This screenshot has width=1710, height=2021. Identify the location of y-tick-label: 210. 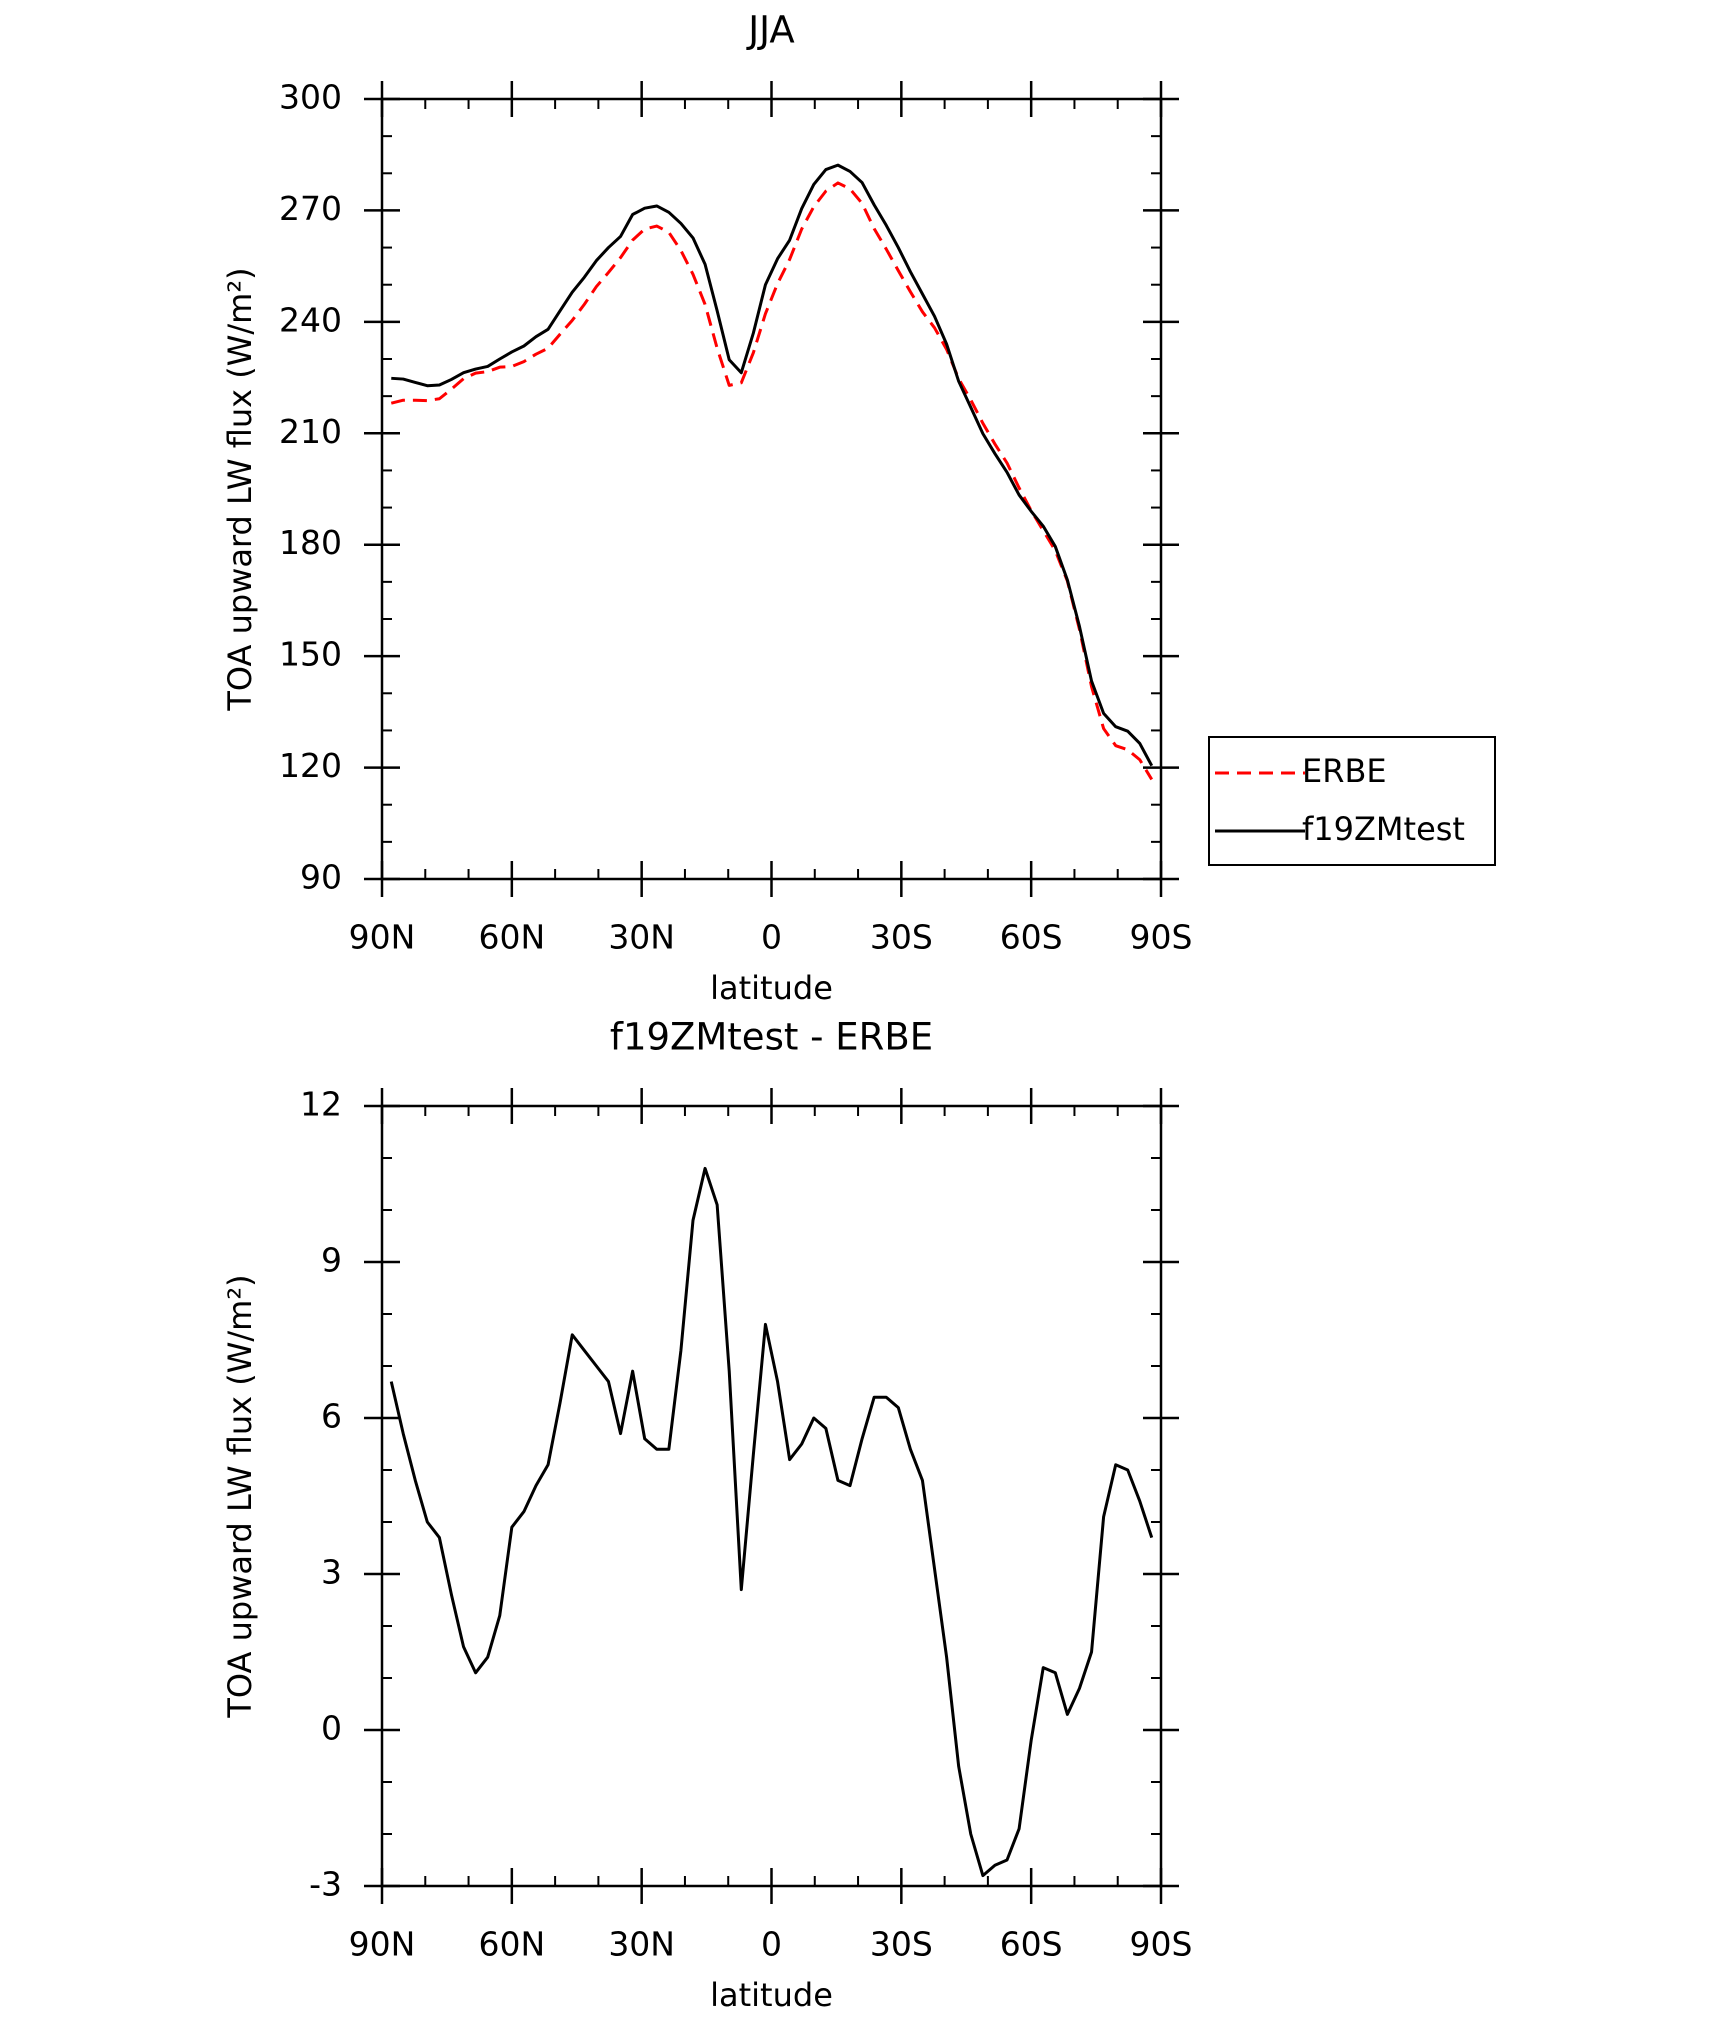
(310, 431).